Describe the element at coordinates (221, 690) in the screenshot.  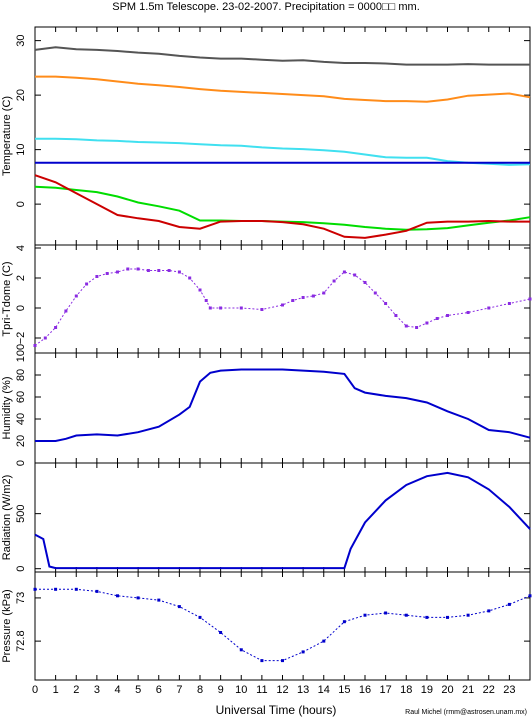
I see `x-tick-label: 9` at that location.